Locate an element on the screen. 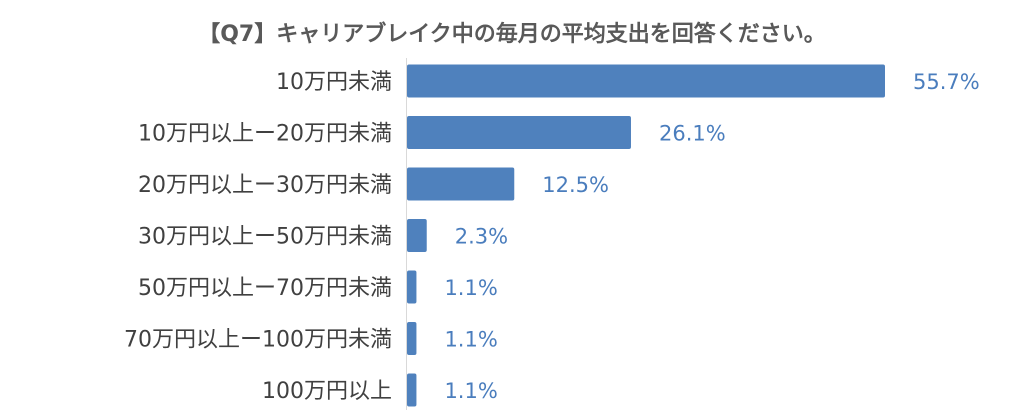 The image size is (1024, 419). category-label-5: 50万円以上ー70万円未満 is located at coordinates (265, 288).